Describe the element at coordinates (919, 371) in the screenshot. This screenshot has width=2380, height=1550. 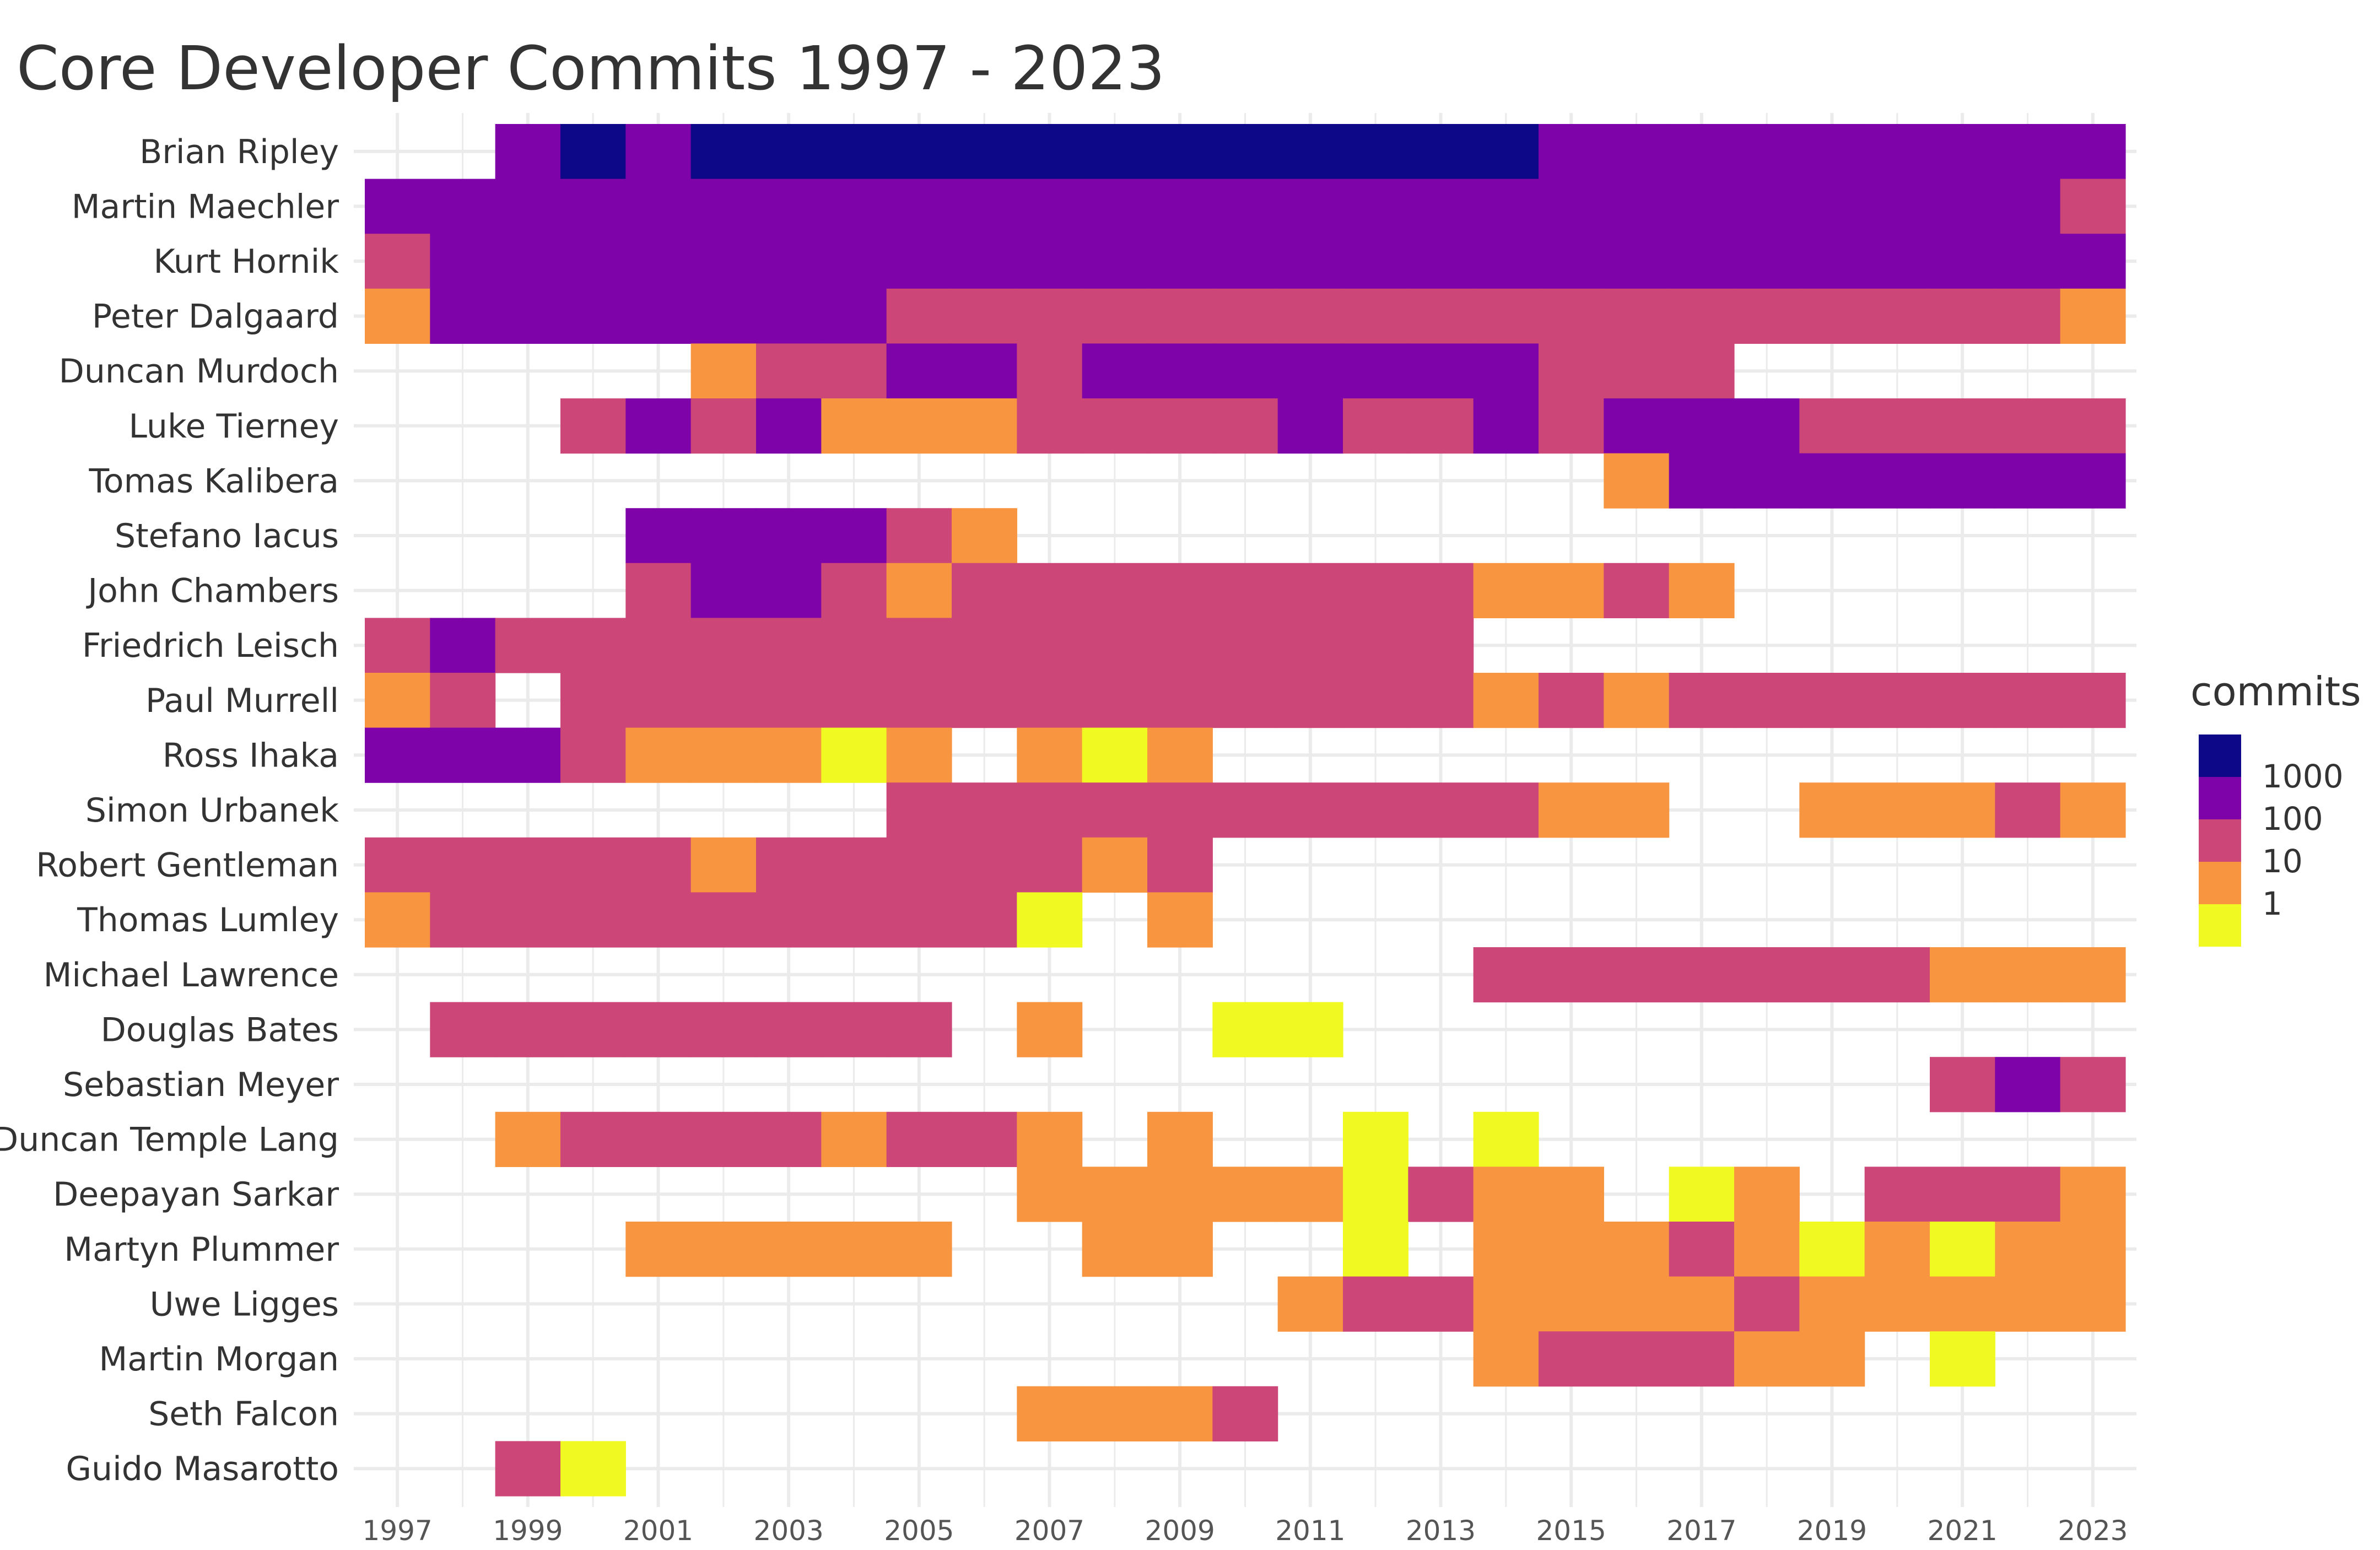
I see `tile-duncan-murdoch-2005` at that location.